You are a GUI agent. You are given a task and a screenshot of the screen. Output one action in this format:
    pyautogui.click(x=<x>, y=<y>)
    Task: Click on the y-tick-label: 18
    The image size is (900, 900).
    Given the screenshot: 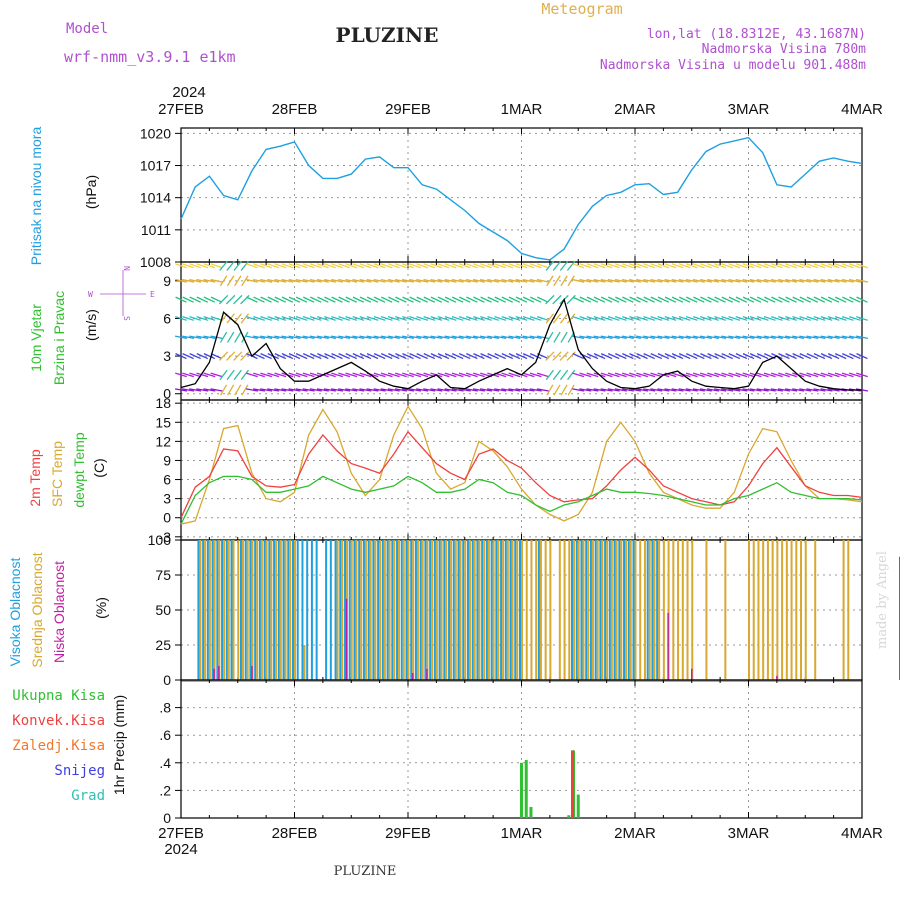 What is the action you would take?
    pyautogui.click(x=163, y=403)
    